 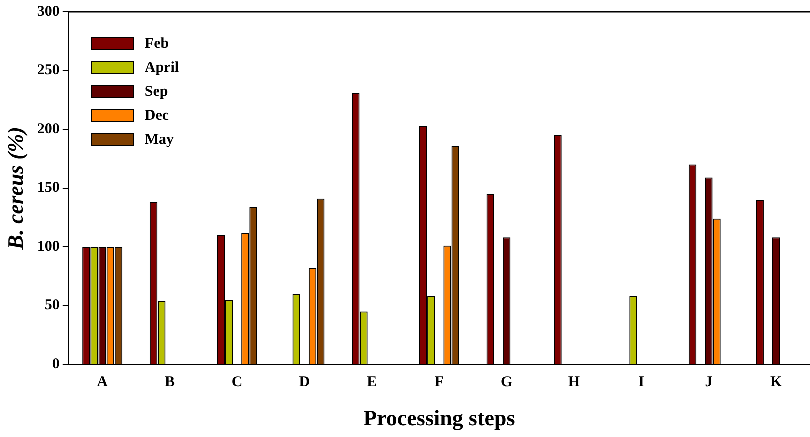 What do you see at coordinates (15, 188) in the screenshot?
I see `y-axis-title: B. cereus (%)` at bounding box center [15, 188].